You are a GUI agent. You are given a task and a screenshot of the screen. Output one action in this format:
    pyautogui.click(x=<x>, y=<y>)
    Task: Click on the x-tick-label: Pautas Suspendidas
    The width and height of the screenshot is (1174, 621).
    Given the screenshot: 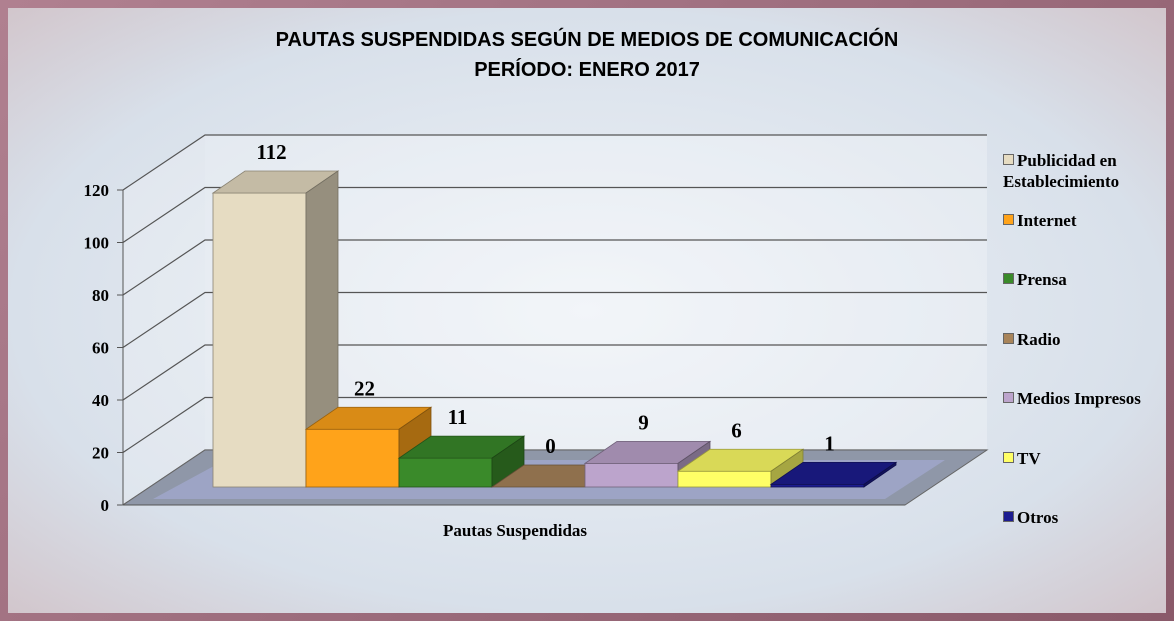 What is the action you would take?
    pyautogui.click(x=515, y=530)
    